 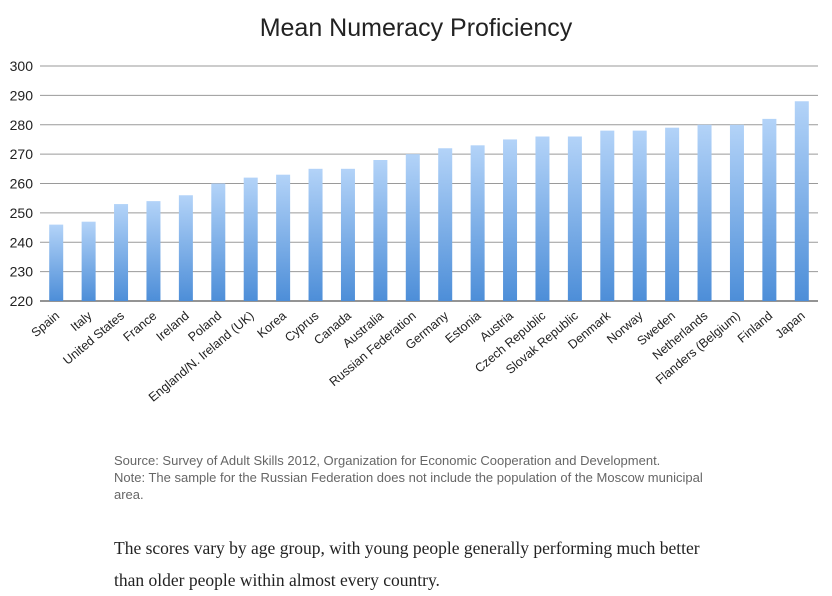 I want to click on bar-germany, so click(x=445, y=224).